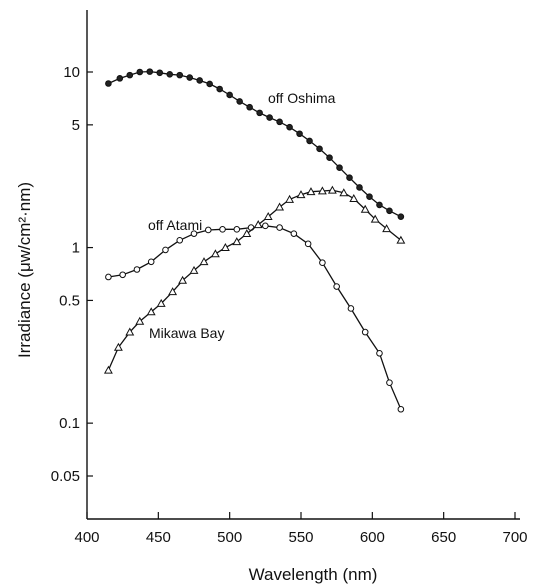 This screenshot has width=547, height=587. Describe the element at coordinates (186, 333) in the screenshot. I see `series-label-mikawa-bay: Mikawa Bay` at that location.